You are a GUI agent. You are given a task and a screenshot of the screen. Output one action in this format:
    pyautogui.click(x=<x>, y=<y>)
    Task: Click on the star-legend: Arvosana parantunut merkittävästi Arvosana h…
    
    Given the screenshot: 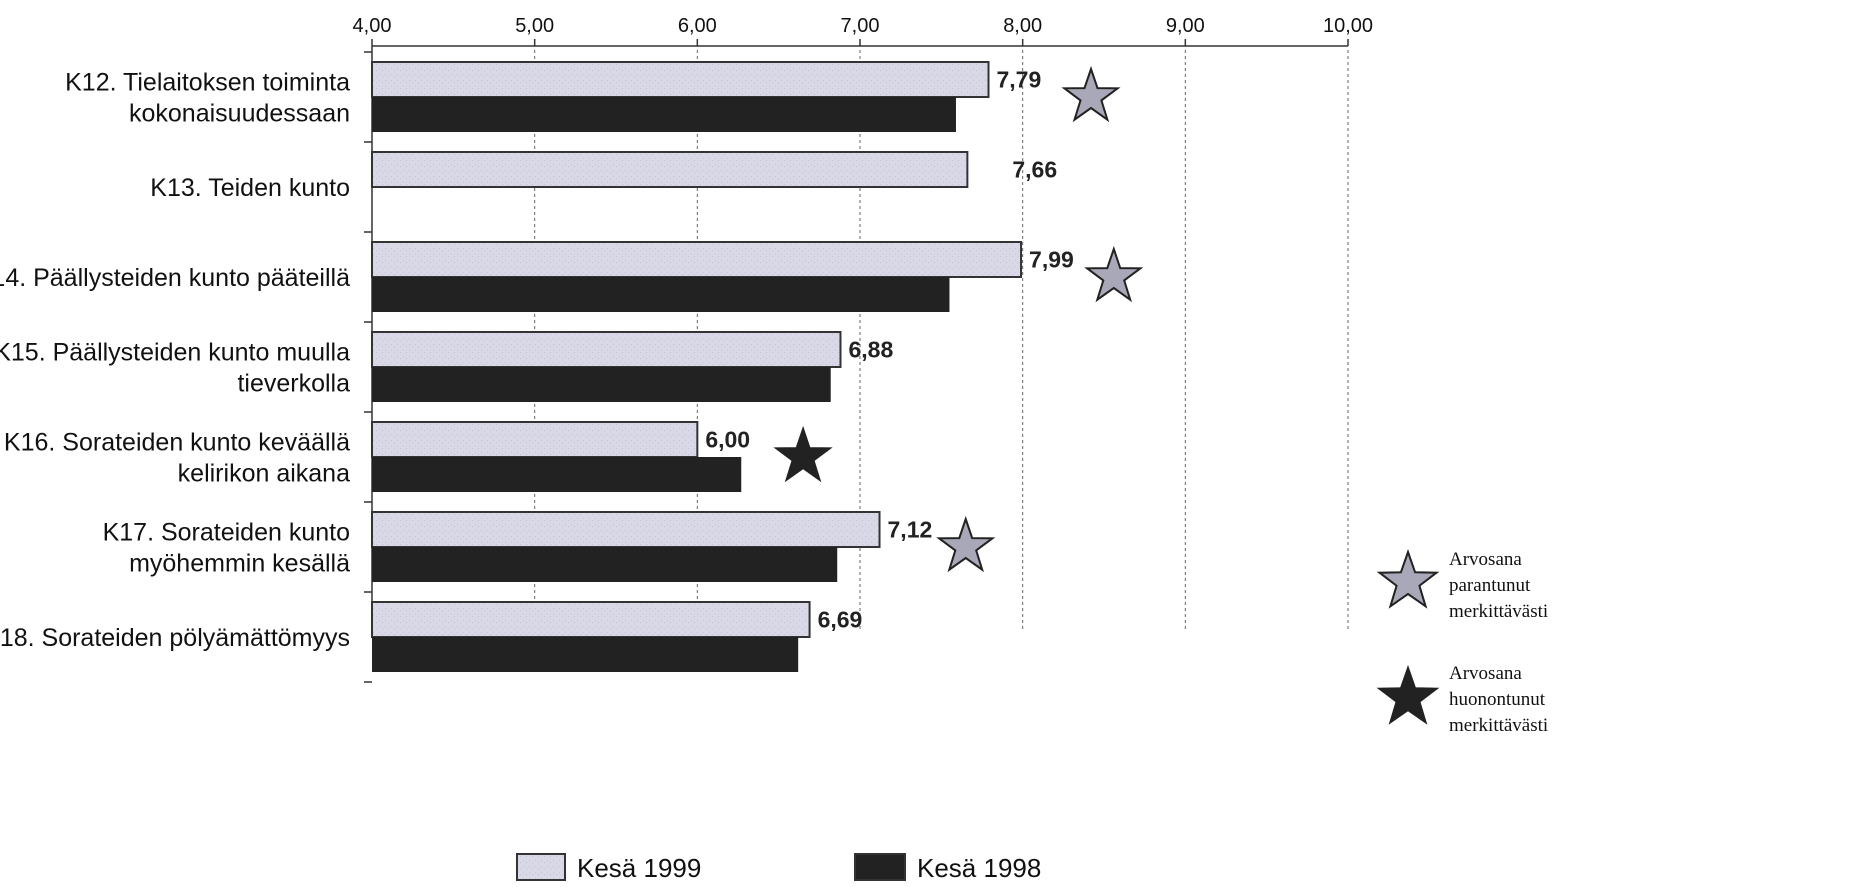 What is the action you would take?
    pyautogui.click(x=1462, y=642)
    